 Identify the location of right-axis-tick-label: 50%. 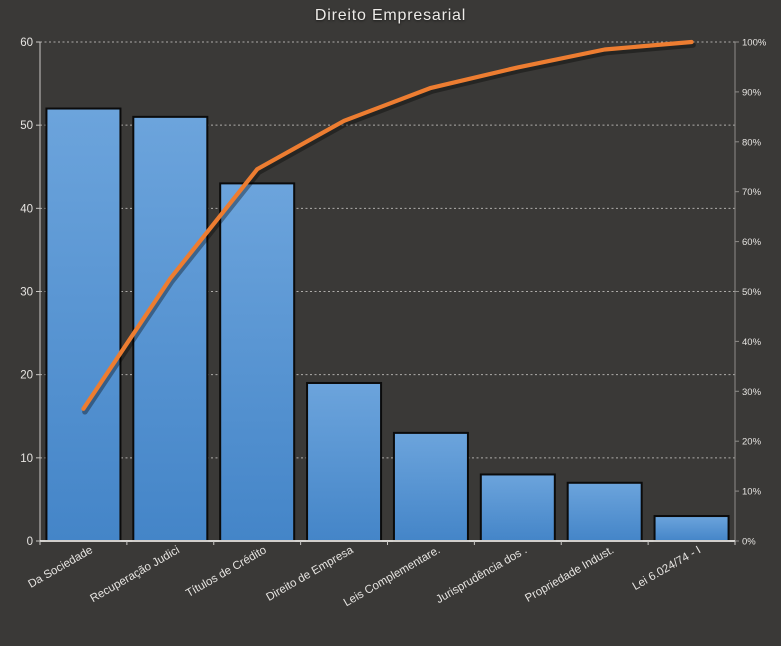
(752, 292).